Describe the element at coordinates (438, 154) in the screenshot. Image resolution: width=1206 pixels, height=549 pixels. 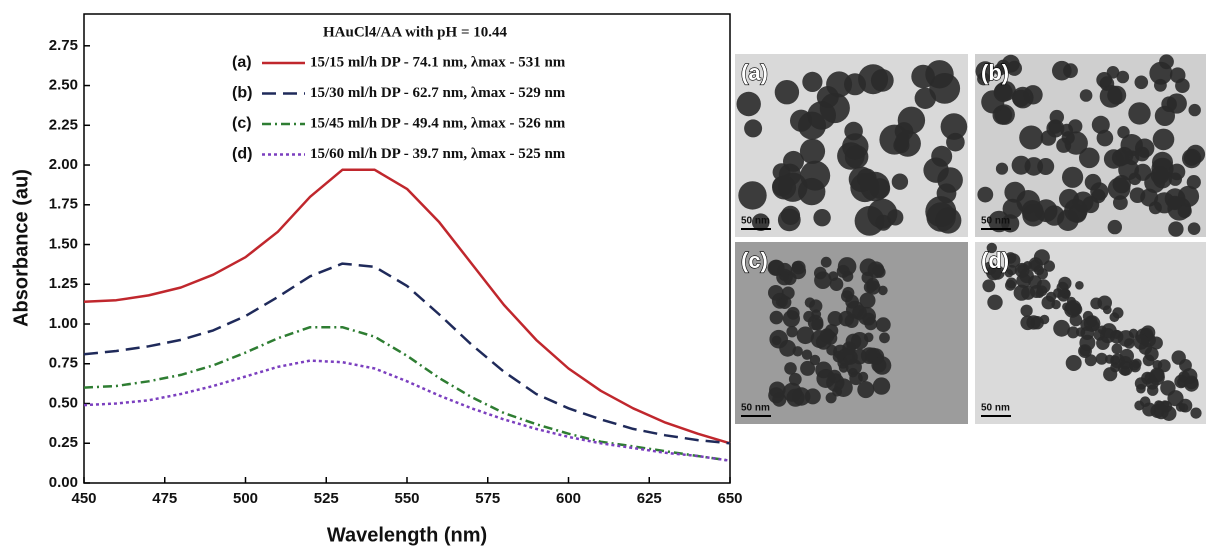
I see `legend-label: 15/60 ml/h DP - 39.7 nm, λmax - 525 nm` at that location.